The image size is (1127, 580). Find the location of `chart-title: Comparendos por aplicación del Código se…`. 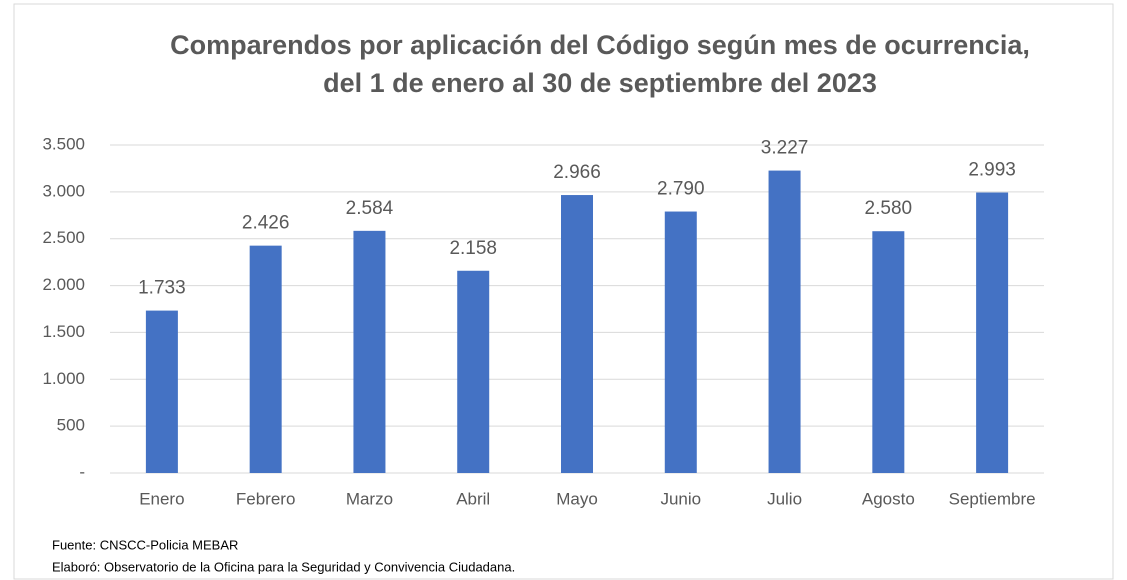

chart-title: Comparendos por aplicación del Código se… is located at coordinates (600, 45).